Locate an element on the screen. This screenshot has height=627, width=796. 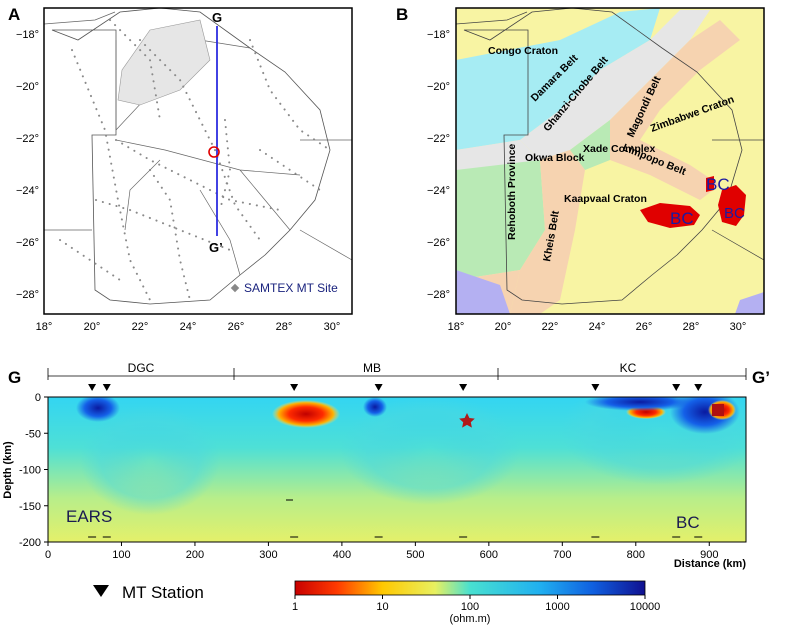
a-xtick: 24° is located at coordinates (188, 327).